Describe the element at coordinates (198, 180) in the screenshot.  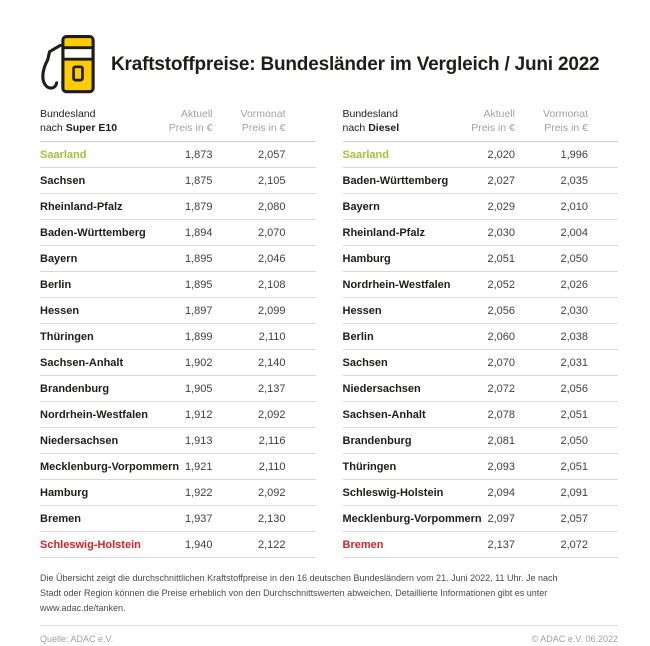
I see `current-price: 1,875` at that location.